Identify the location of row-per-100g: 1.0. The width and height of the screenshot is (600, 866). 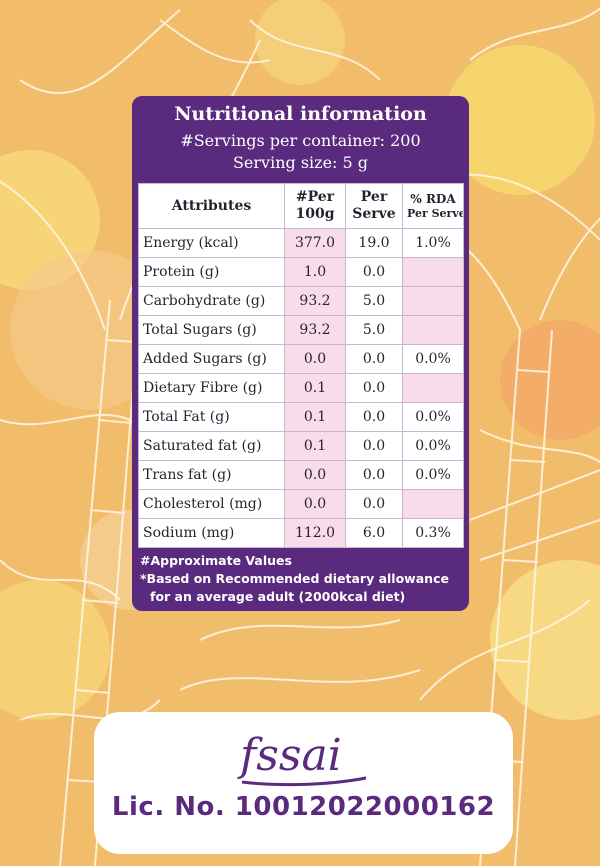
(315, 272).